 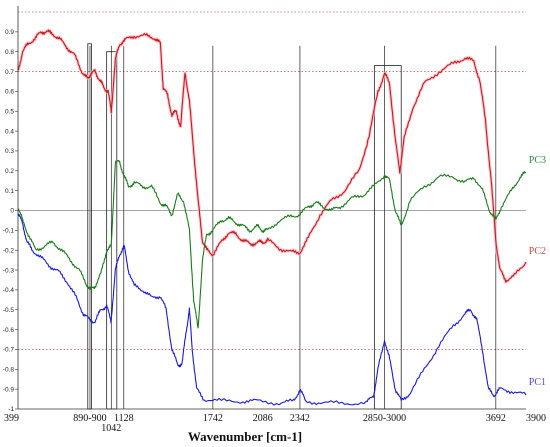 What do you see at coordinates (9, 171) in the screenshot?
I see `y-tick-label: 0.2` at bounding box center [9, 171].